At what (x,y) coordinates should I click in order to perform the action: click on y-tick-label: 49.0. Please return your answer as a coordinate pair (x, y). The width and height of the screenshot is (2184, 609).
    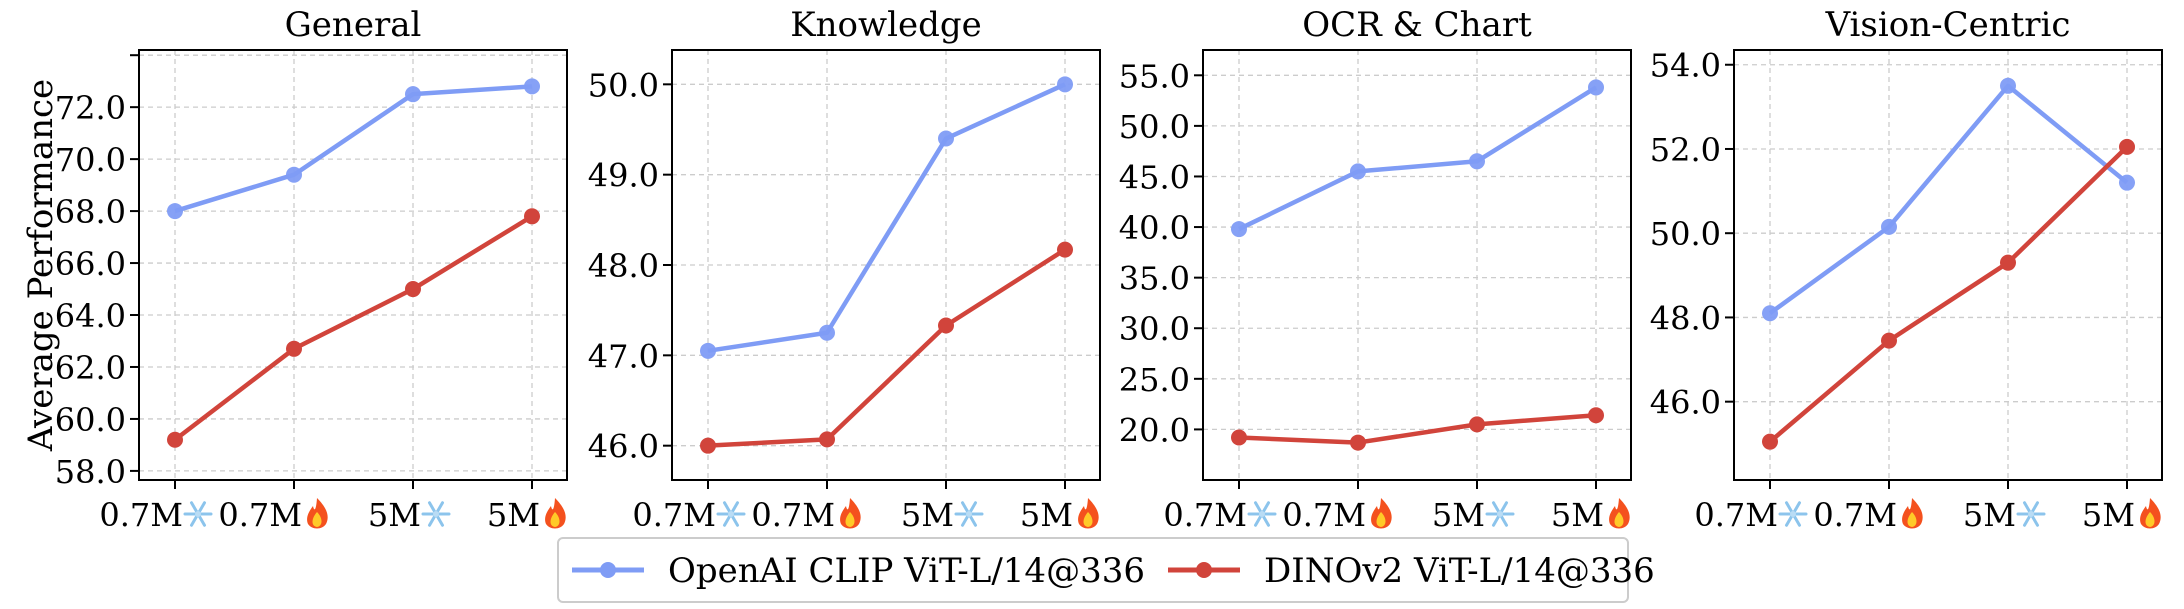
    Looking at the image, I should click on (623, 176).